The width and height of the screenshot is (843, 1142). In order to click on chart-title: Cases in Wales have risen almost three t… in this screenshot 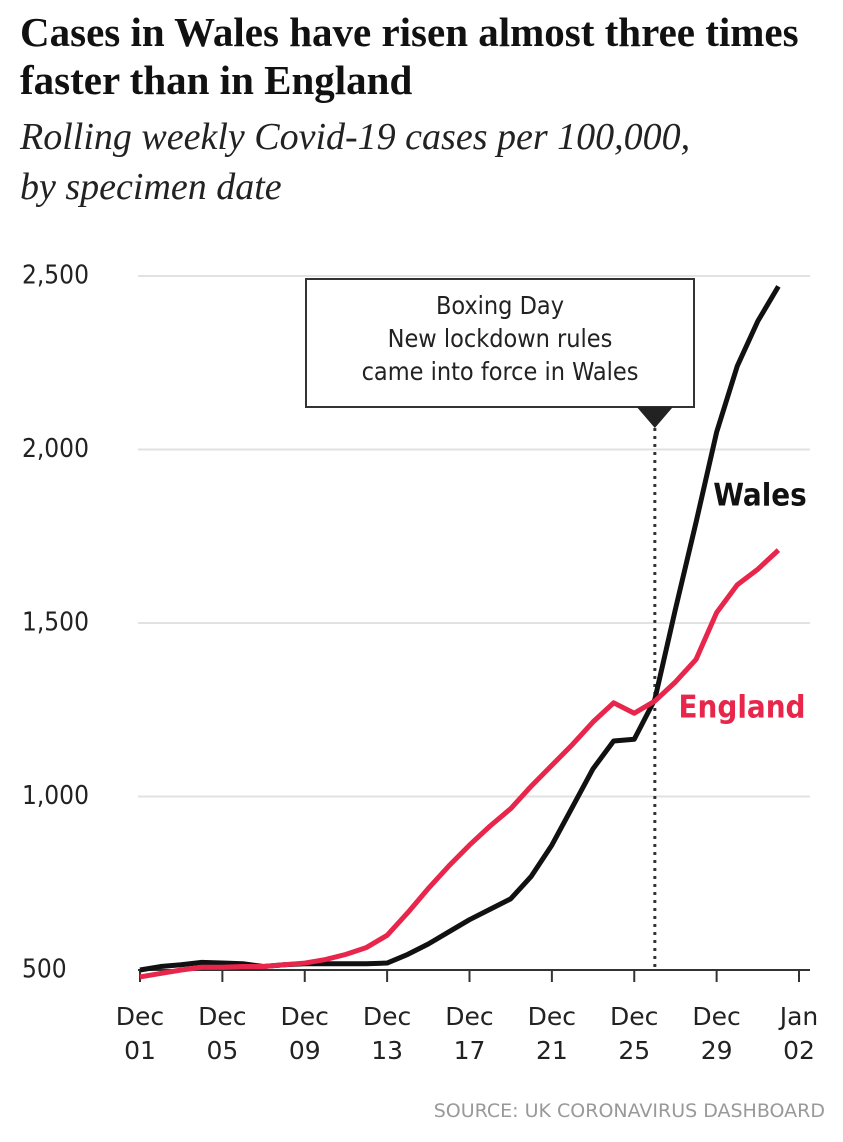, I will do `click(409, 56)`.